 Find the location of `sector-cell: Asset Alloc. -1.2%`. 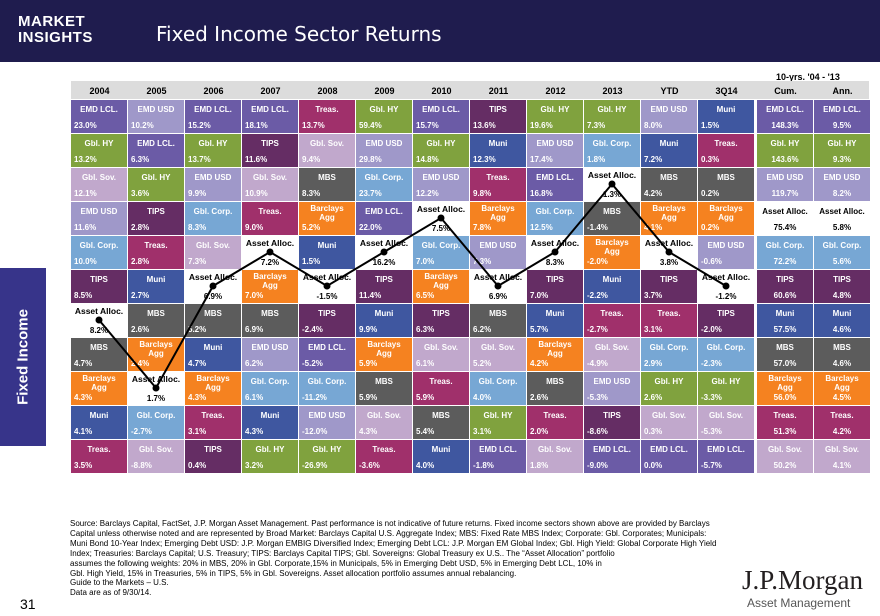

sector-cell: Asset Alloc. -1.2% is located at coordinates (726, 286).